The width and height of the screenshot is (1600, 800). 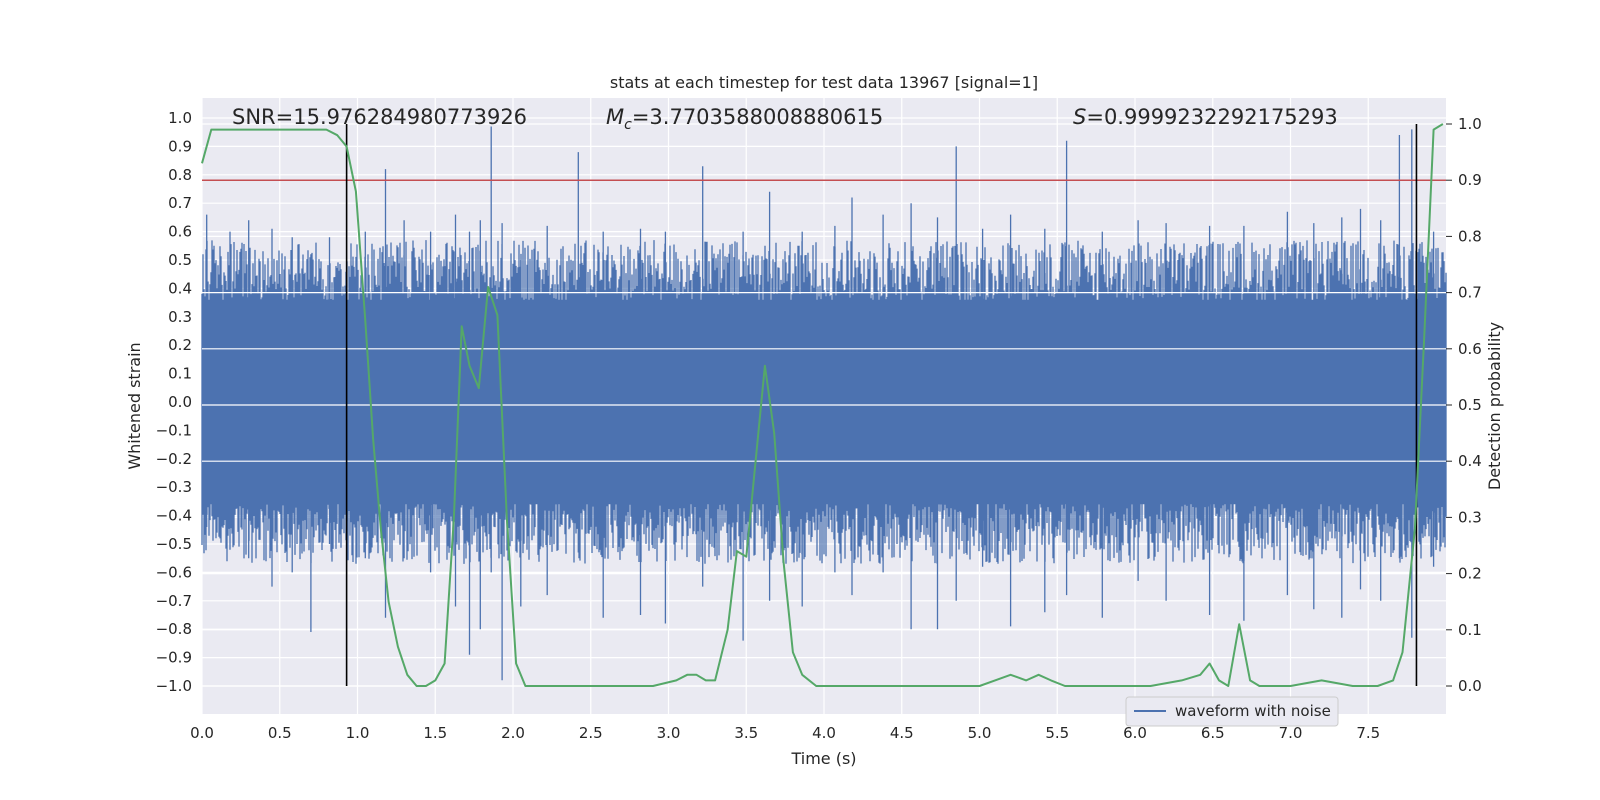 I want to click on score-annotation: S=0.9999232292175293, so click(x=1205, y=117).